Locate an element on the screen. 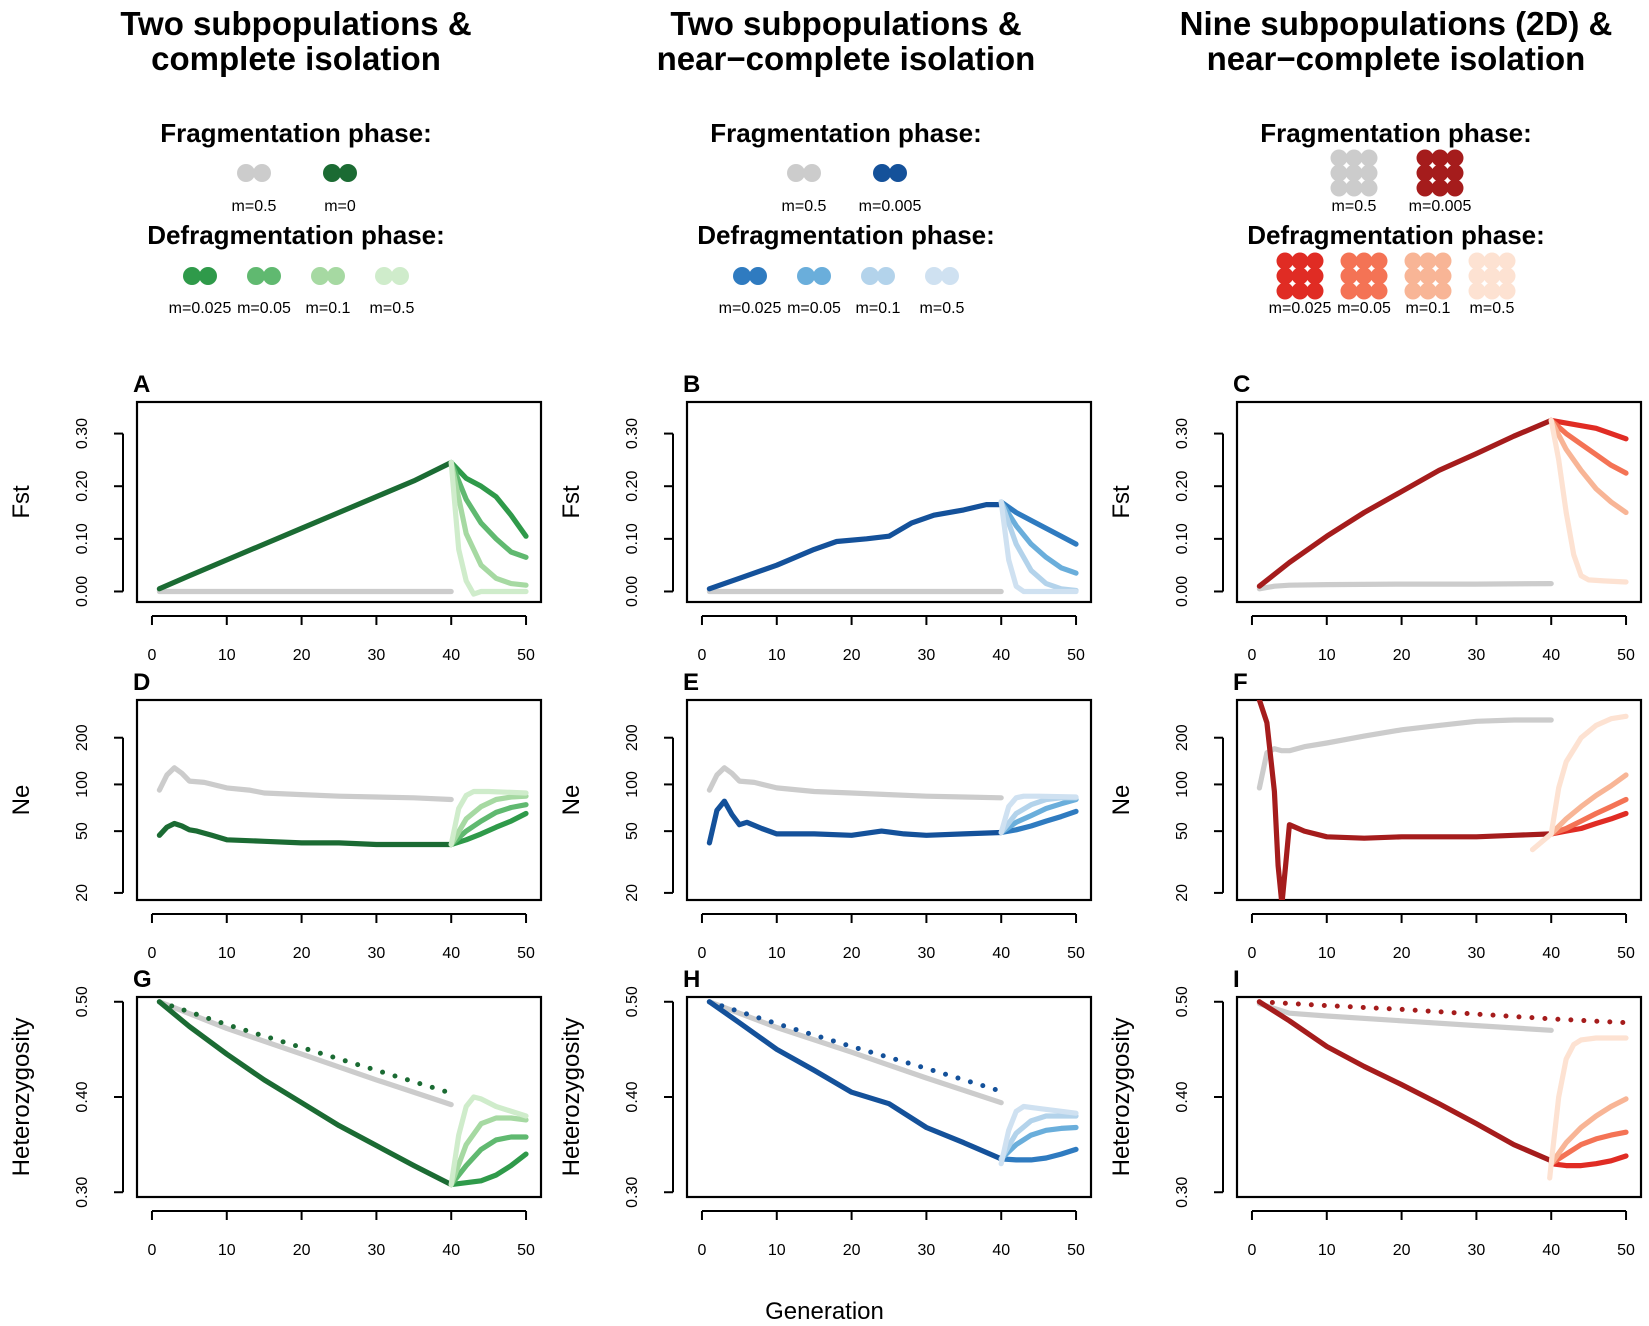  panel-letter: B is located at coordinates (691, 384).